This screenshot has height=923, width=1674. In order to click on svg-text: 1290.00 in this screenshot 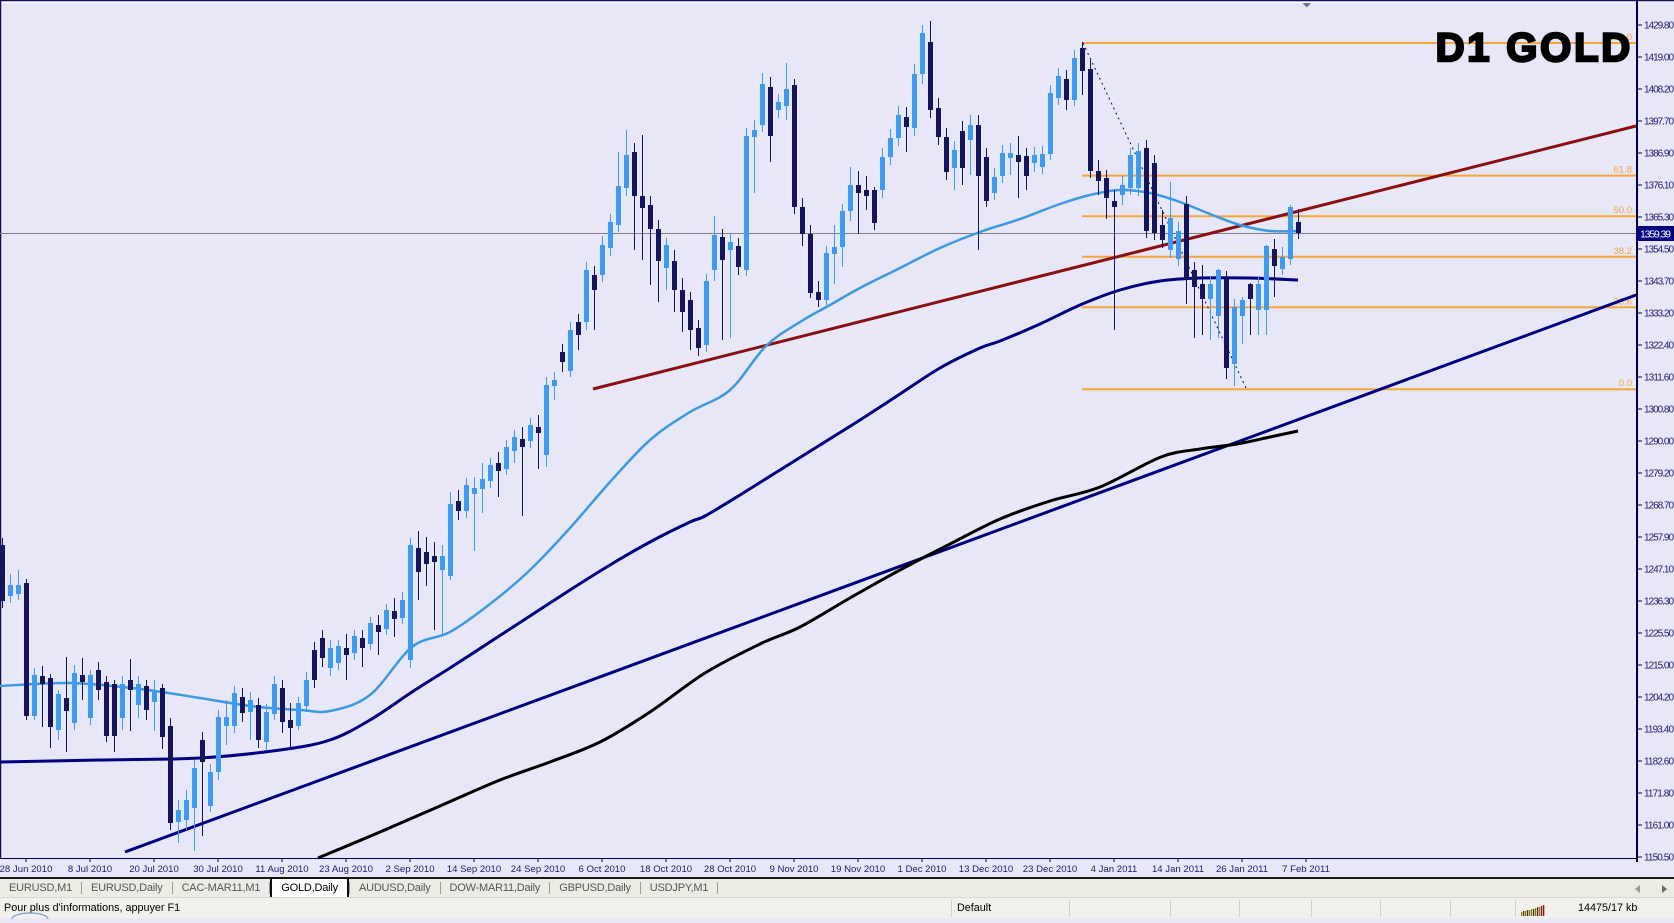, I will do `click(1659, 442)`.